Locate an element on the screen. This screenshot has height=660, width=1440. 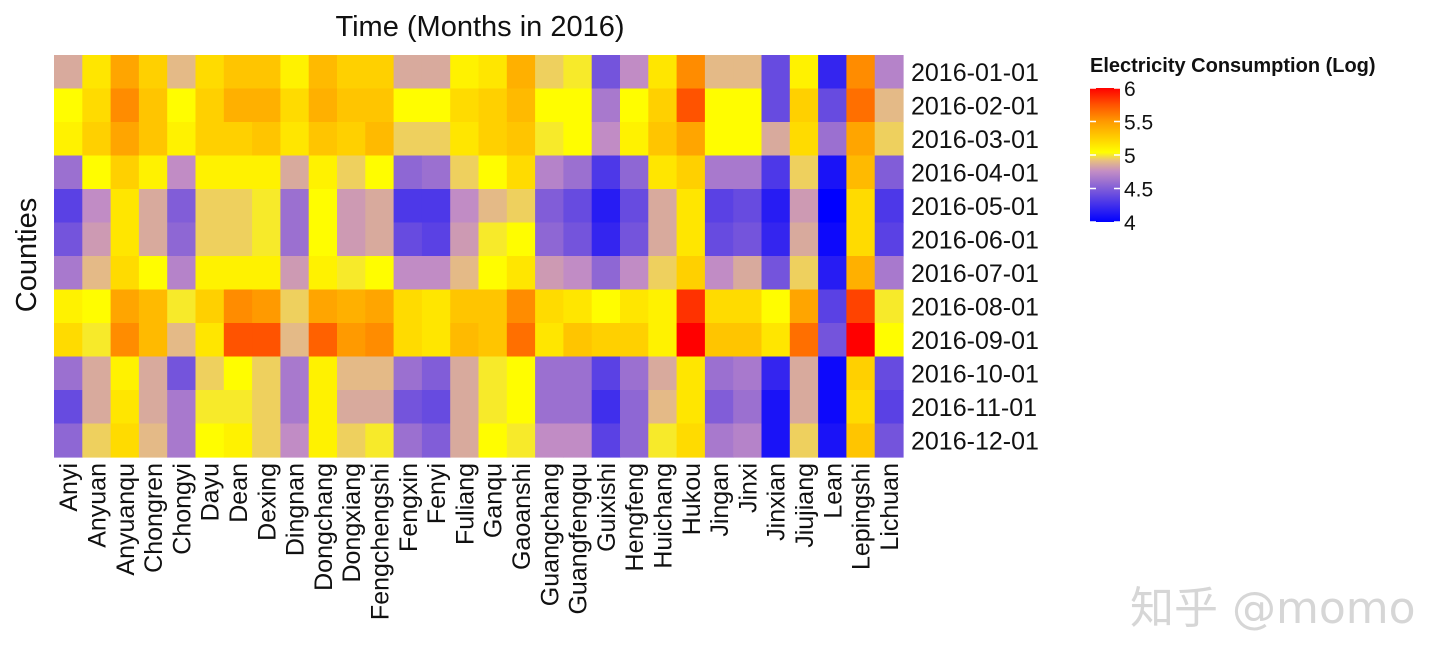
x-tick-label: Anyuanqu is located at coordinates (126, 519).